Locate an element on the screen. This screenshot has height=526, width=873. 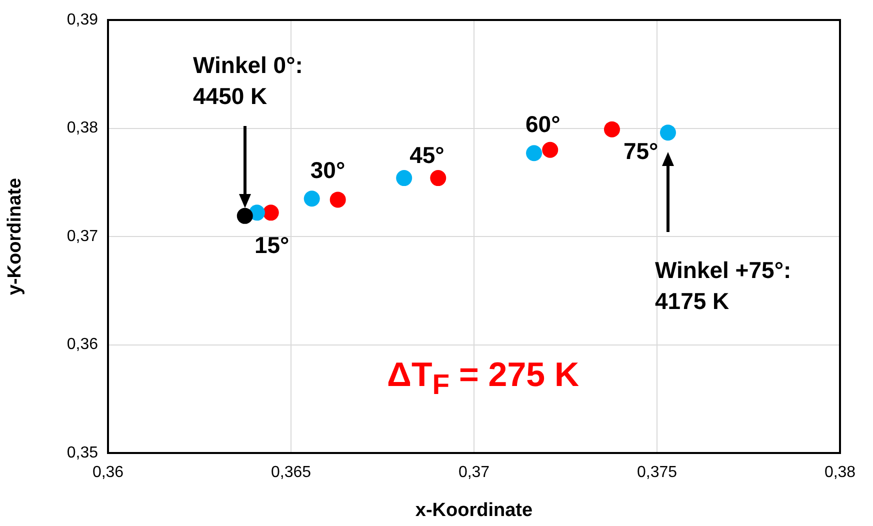
annotation: 30° is located at coordinates (328, 171).